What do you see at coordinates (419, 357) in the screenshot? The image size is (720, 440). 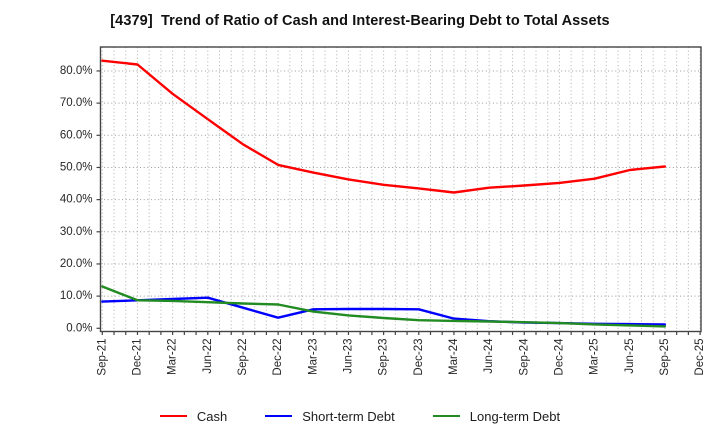 I see `svg-text: Dec-23` at bounding box center [419, 357].